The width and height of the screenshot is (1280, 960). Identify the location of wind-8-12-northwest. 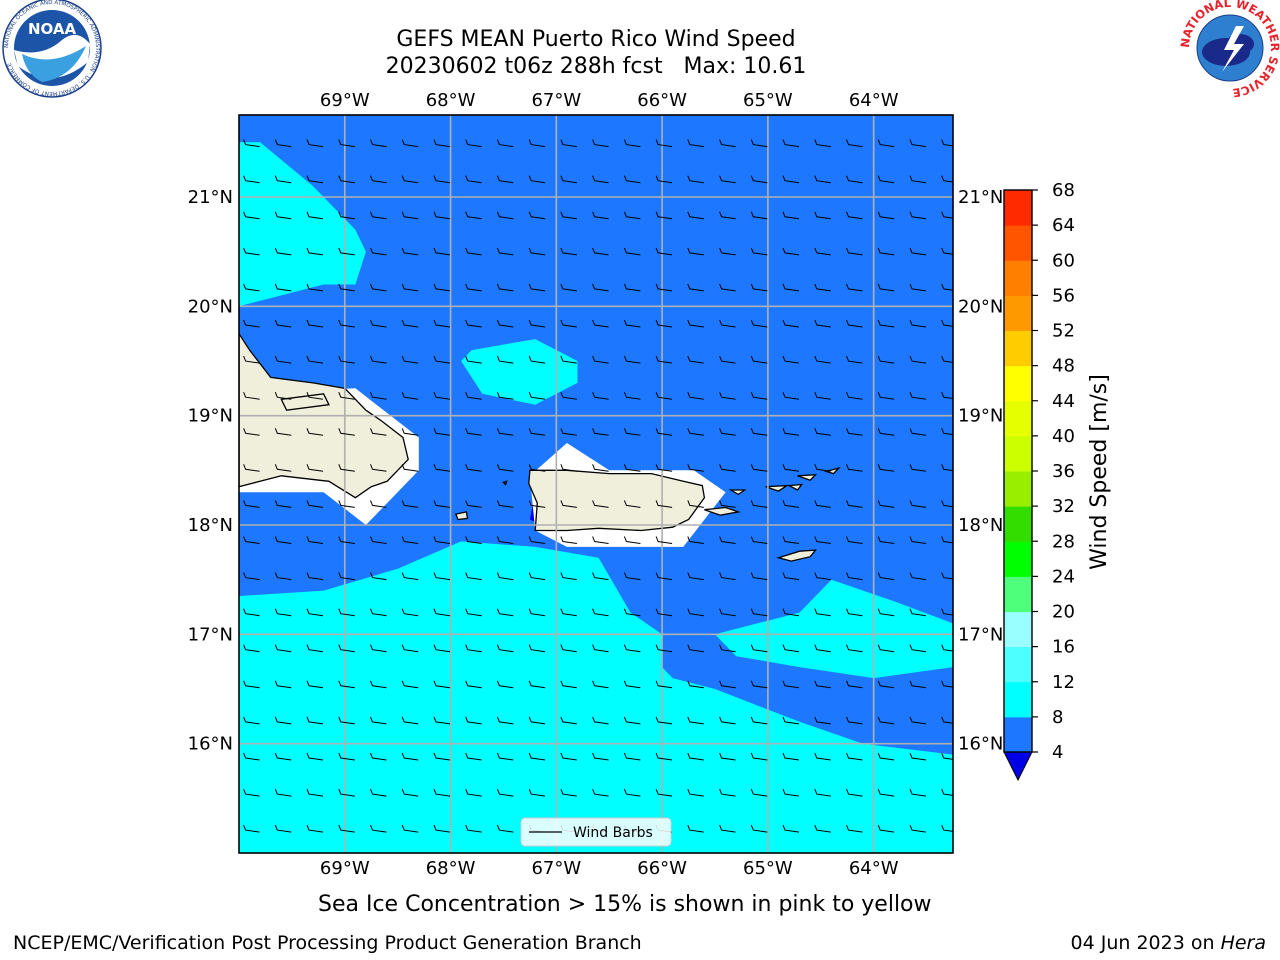
(302, 224).